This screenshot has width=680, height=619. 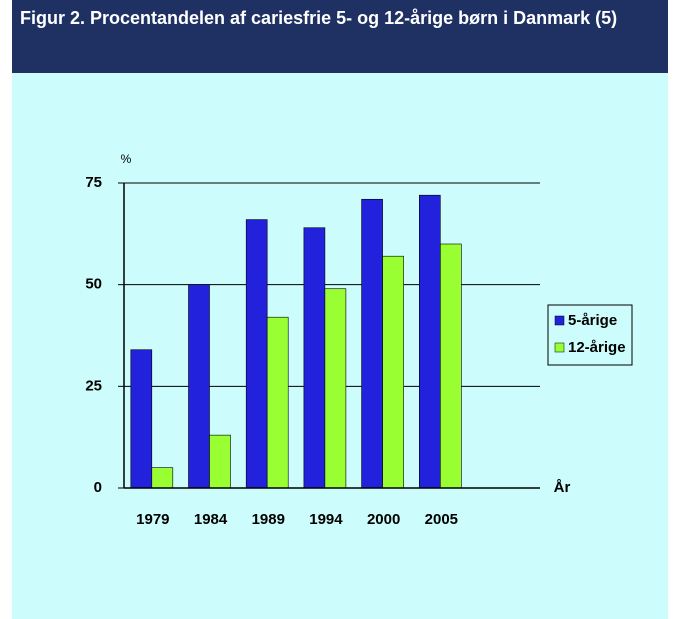 I want to click on legend-label: 5-årige, so click(x=592, y=320).